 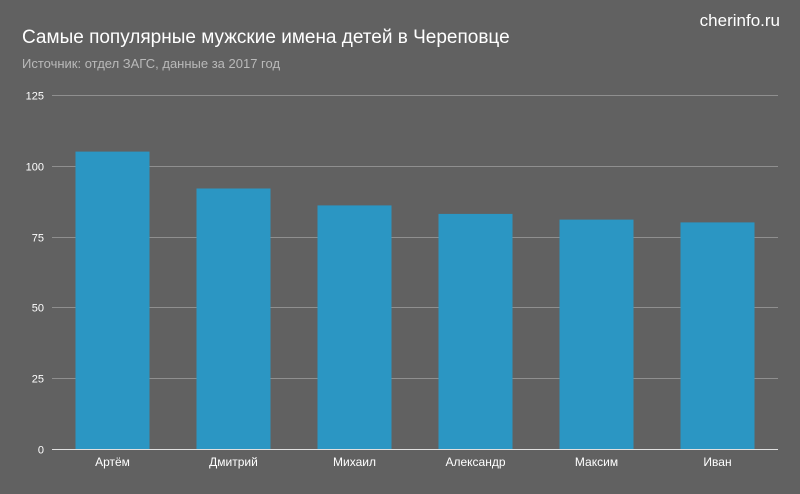 I want to click on x-tick-label: Артём, so click(x=112, y=462).